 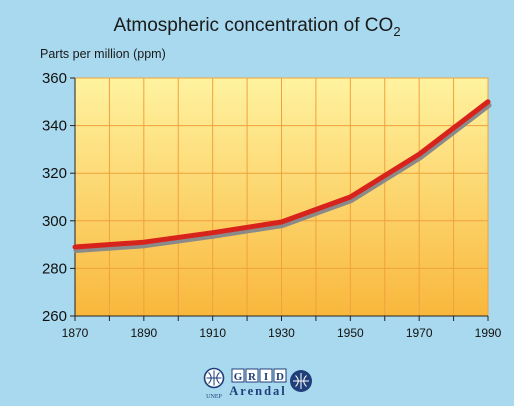 What do you see at coordinates (54, 78) in the screenshot?
I see `y-tick-label: 360` at bounding box center [54, 78].